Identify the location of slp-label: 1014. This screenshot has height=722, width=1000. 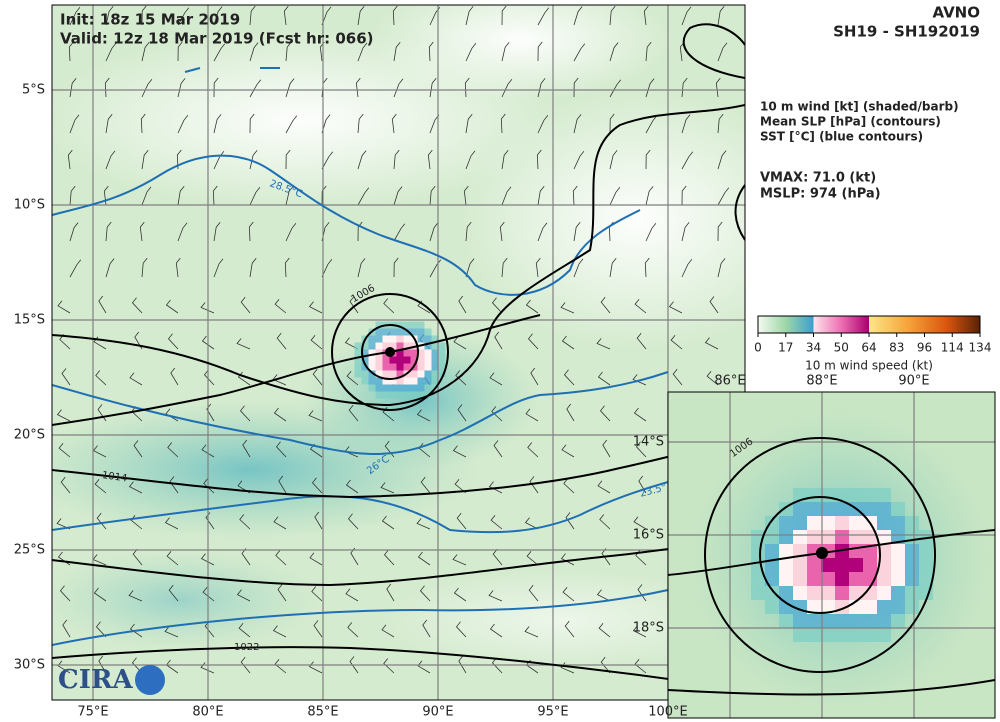
(114, 477).